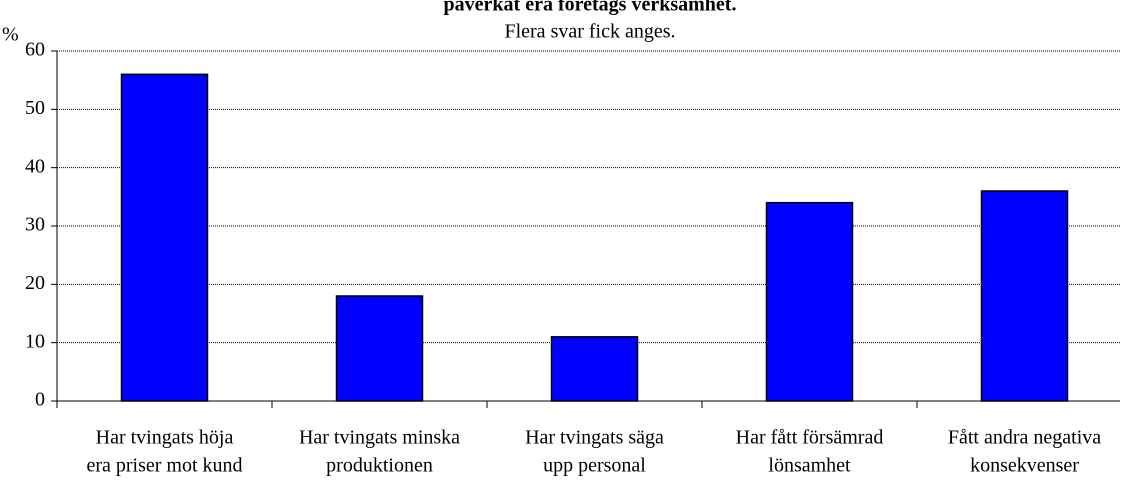 Image resolution: width=1121 pixels, height=480 pixels. Describe the element at coordinates (164, 466) in the screenshot. I see `x-tick-label: era priser mot kund` at that location.